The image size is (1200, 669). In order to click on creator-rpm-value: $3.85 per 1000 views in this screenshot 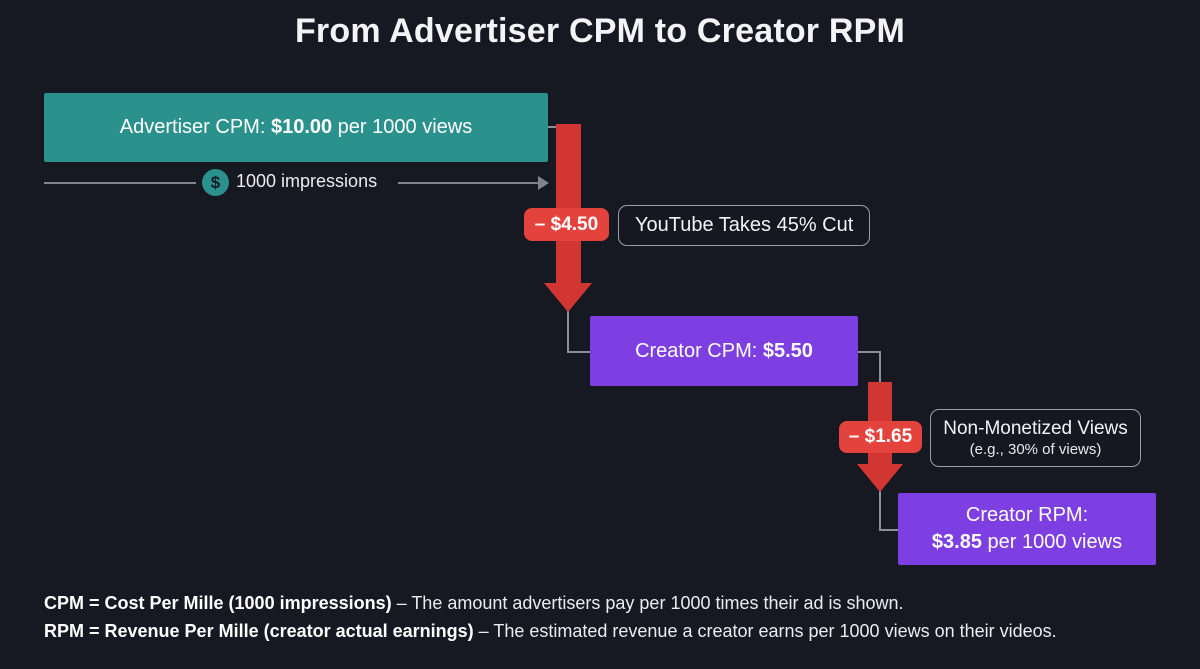, I will do `click(1027, 542)`.